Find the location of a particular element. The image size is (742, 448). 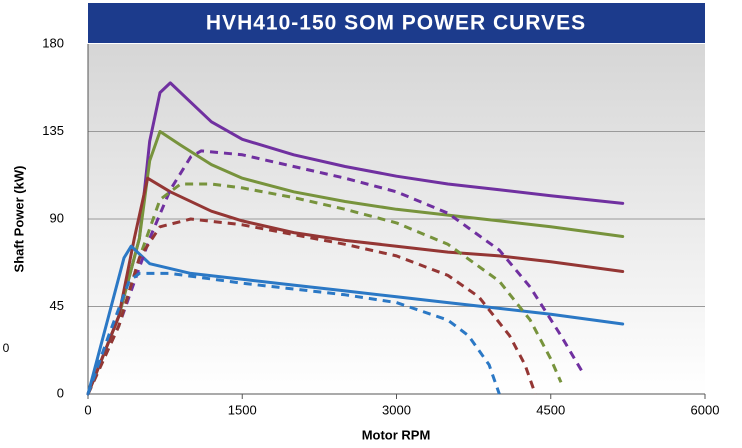

x-axis-label: Motor RPM is located at coordinates (396, 434).